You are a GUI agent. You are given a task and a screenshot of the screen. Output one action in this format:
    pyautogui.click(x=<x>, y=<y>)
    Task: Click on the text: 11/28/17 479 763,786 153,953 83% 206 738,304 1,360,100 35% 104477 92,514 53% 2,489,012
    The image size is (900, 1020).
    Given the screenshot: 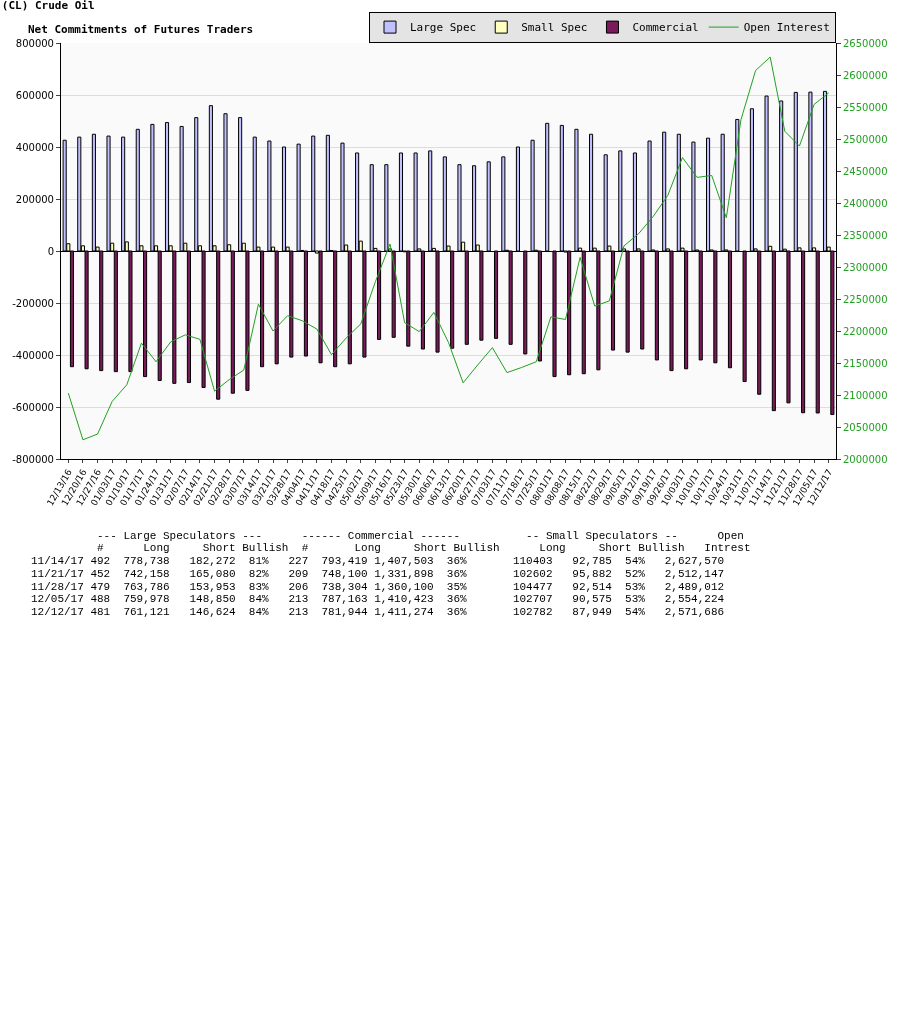 What is the action you would take?
    pyautogui.click(x=378, y=587)
    